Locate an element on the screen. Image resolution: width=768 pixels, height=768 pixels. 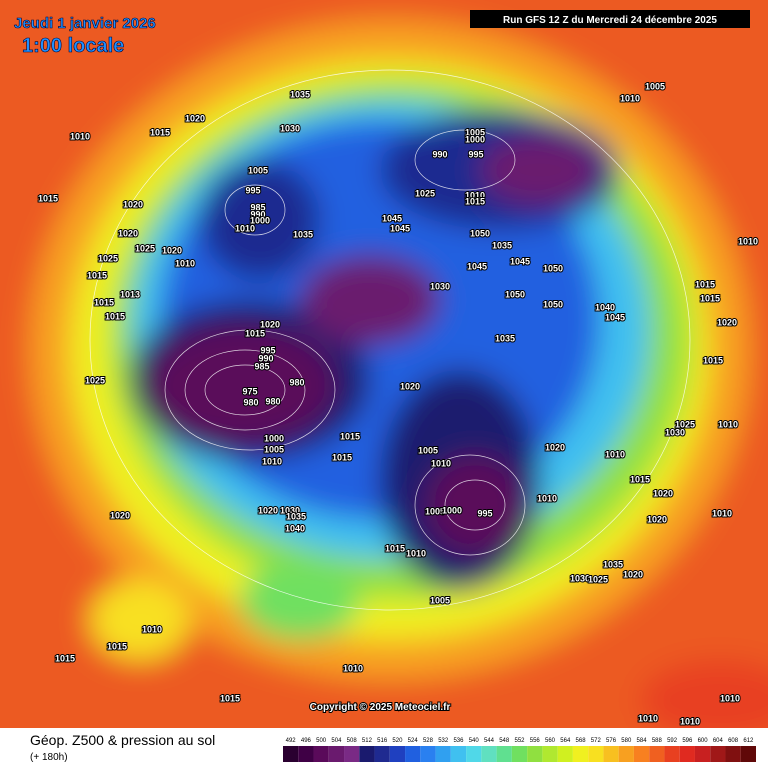
legend-tick-label: 588 is located at coordinates (657, 741).